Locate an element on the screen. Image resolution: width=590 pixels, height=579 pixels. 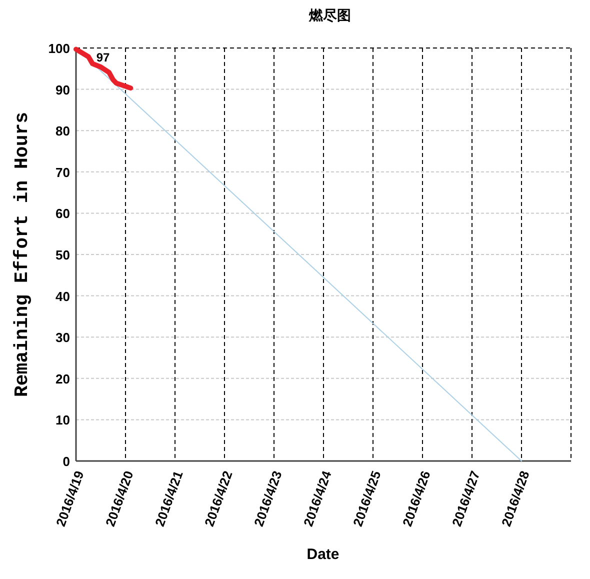
annotation: 97 is located at coordinates (103, 57).